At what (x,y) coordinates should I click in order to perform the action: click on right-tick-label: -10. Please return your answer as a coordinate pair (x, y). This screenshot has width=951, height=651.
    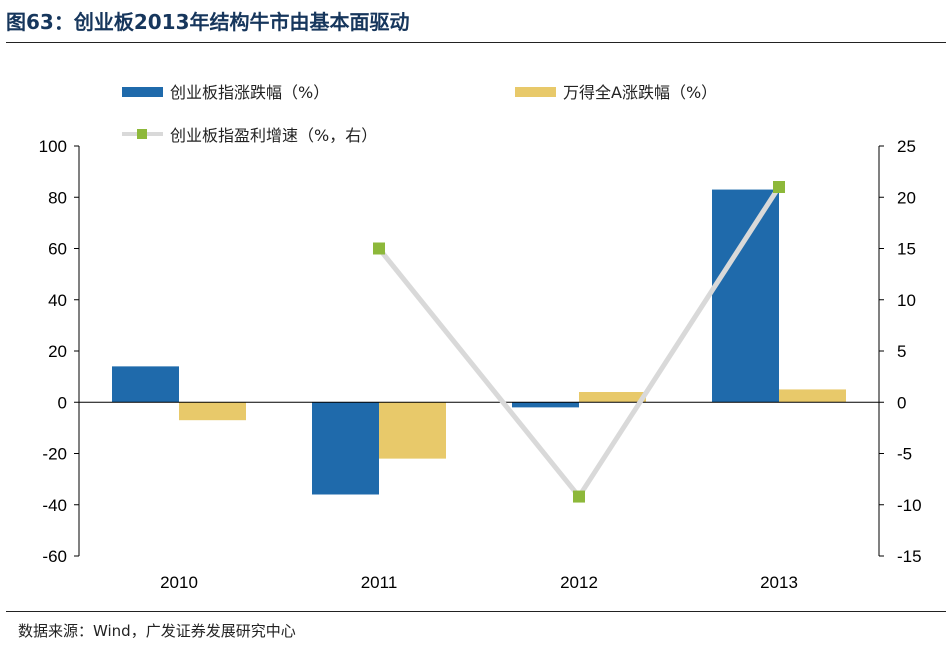
    Looking at the image, I should click on (909, 505).